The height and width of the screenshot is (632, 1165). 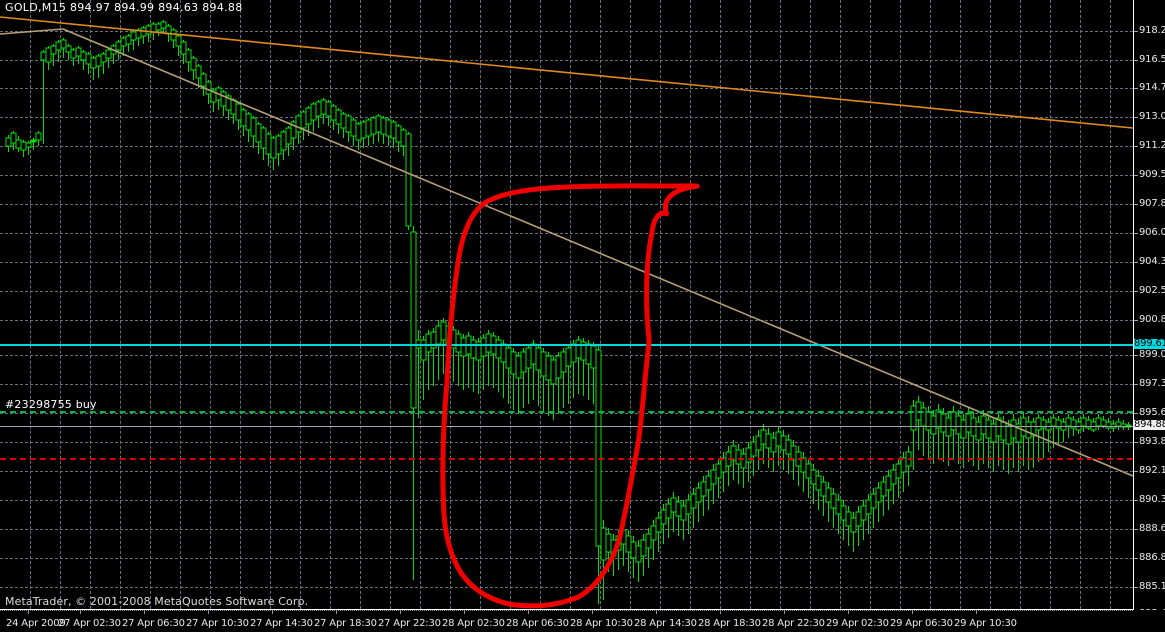 I want to click on time-tick-label: 24 Apr 2009, so click(x=36, y=623).